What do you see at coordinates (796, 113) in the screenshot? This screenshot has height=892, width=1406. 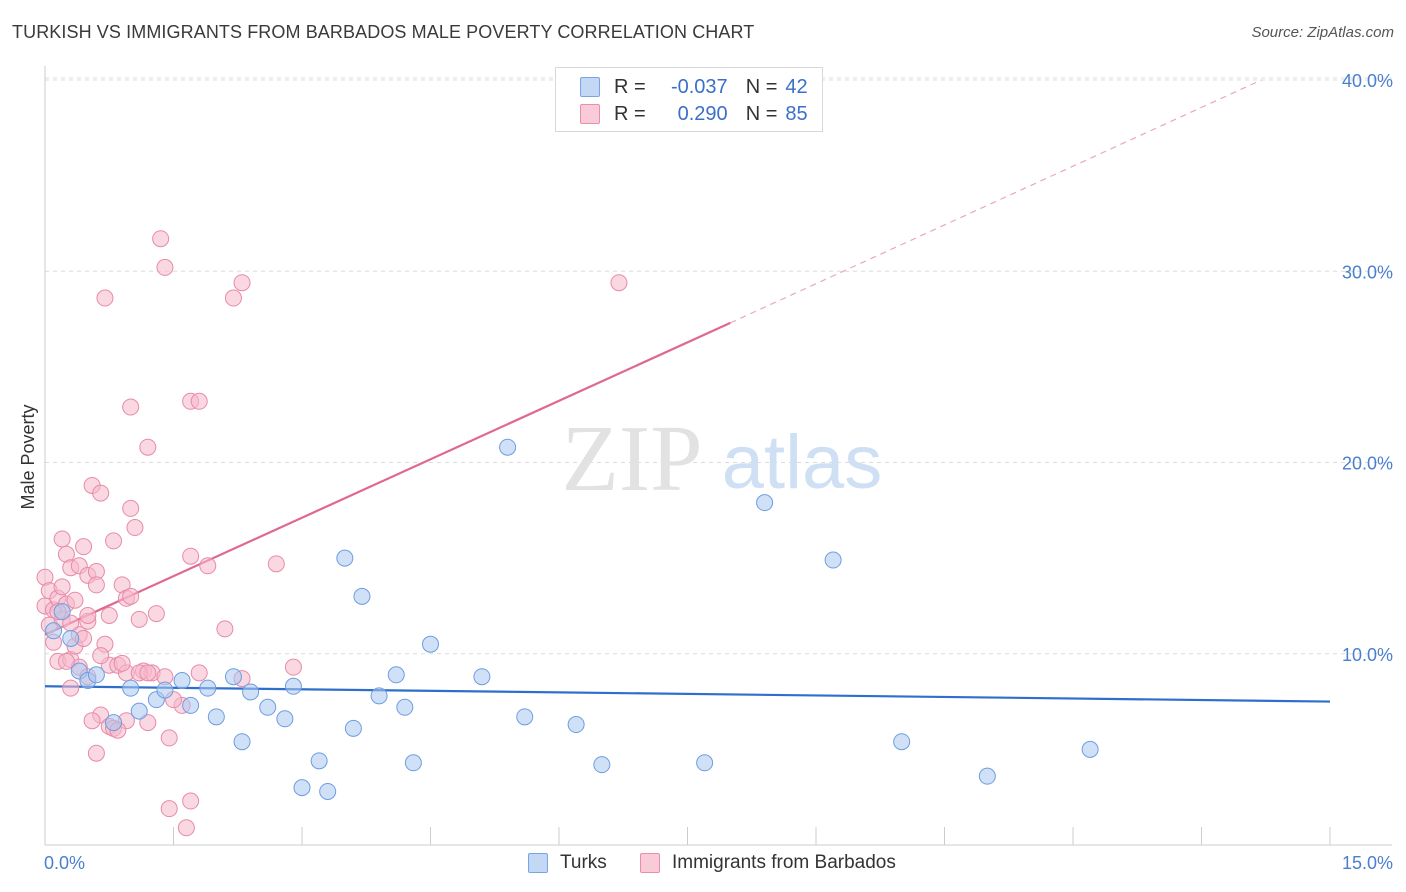 I see `barbados-n-value: 85` at bounding box center [796, 113].